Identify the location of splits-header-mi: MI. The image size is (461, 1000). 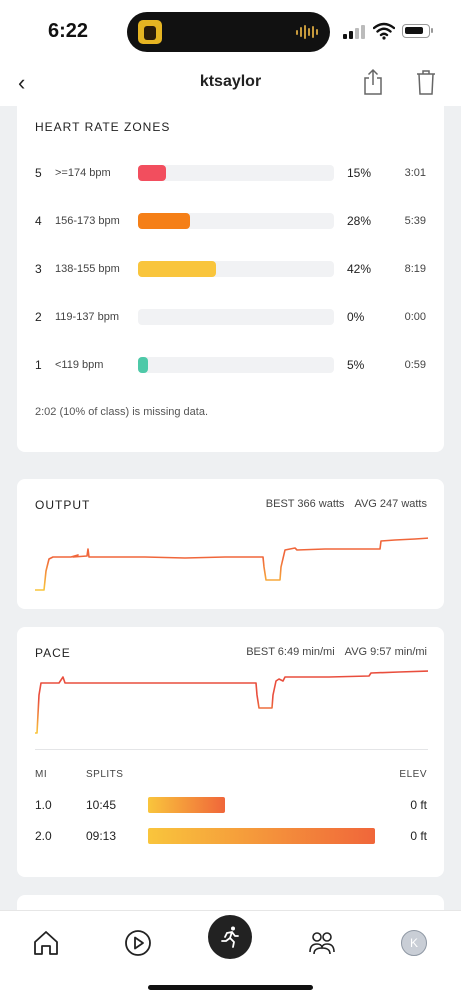
(41, 774).